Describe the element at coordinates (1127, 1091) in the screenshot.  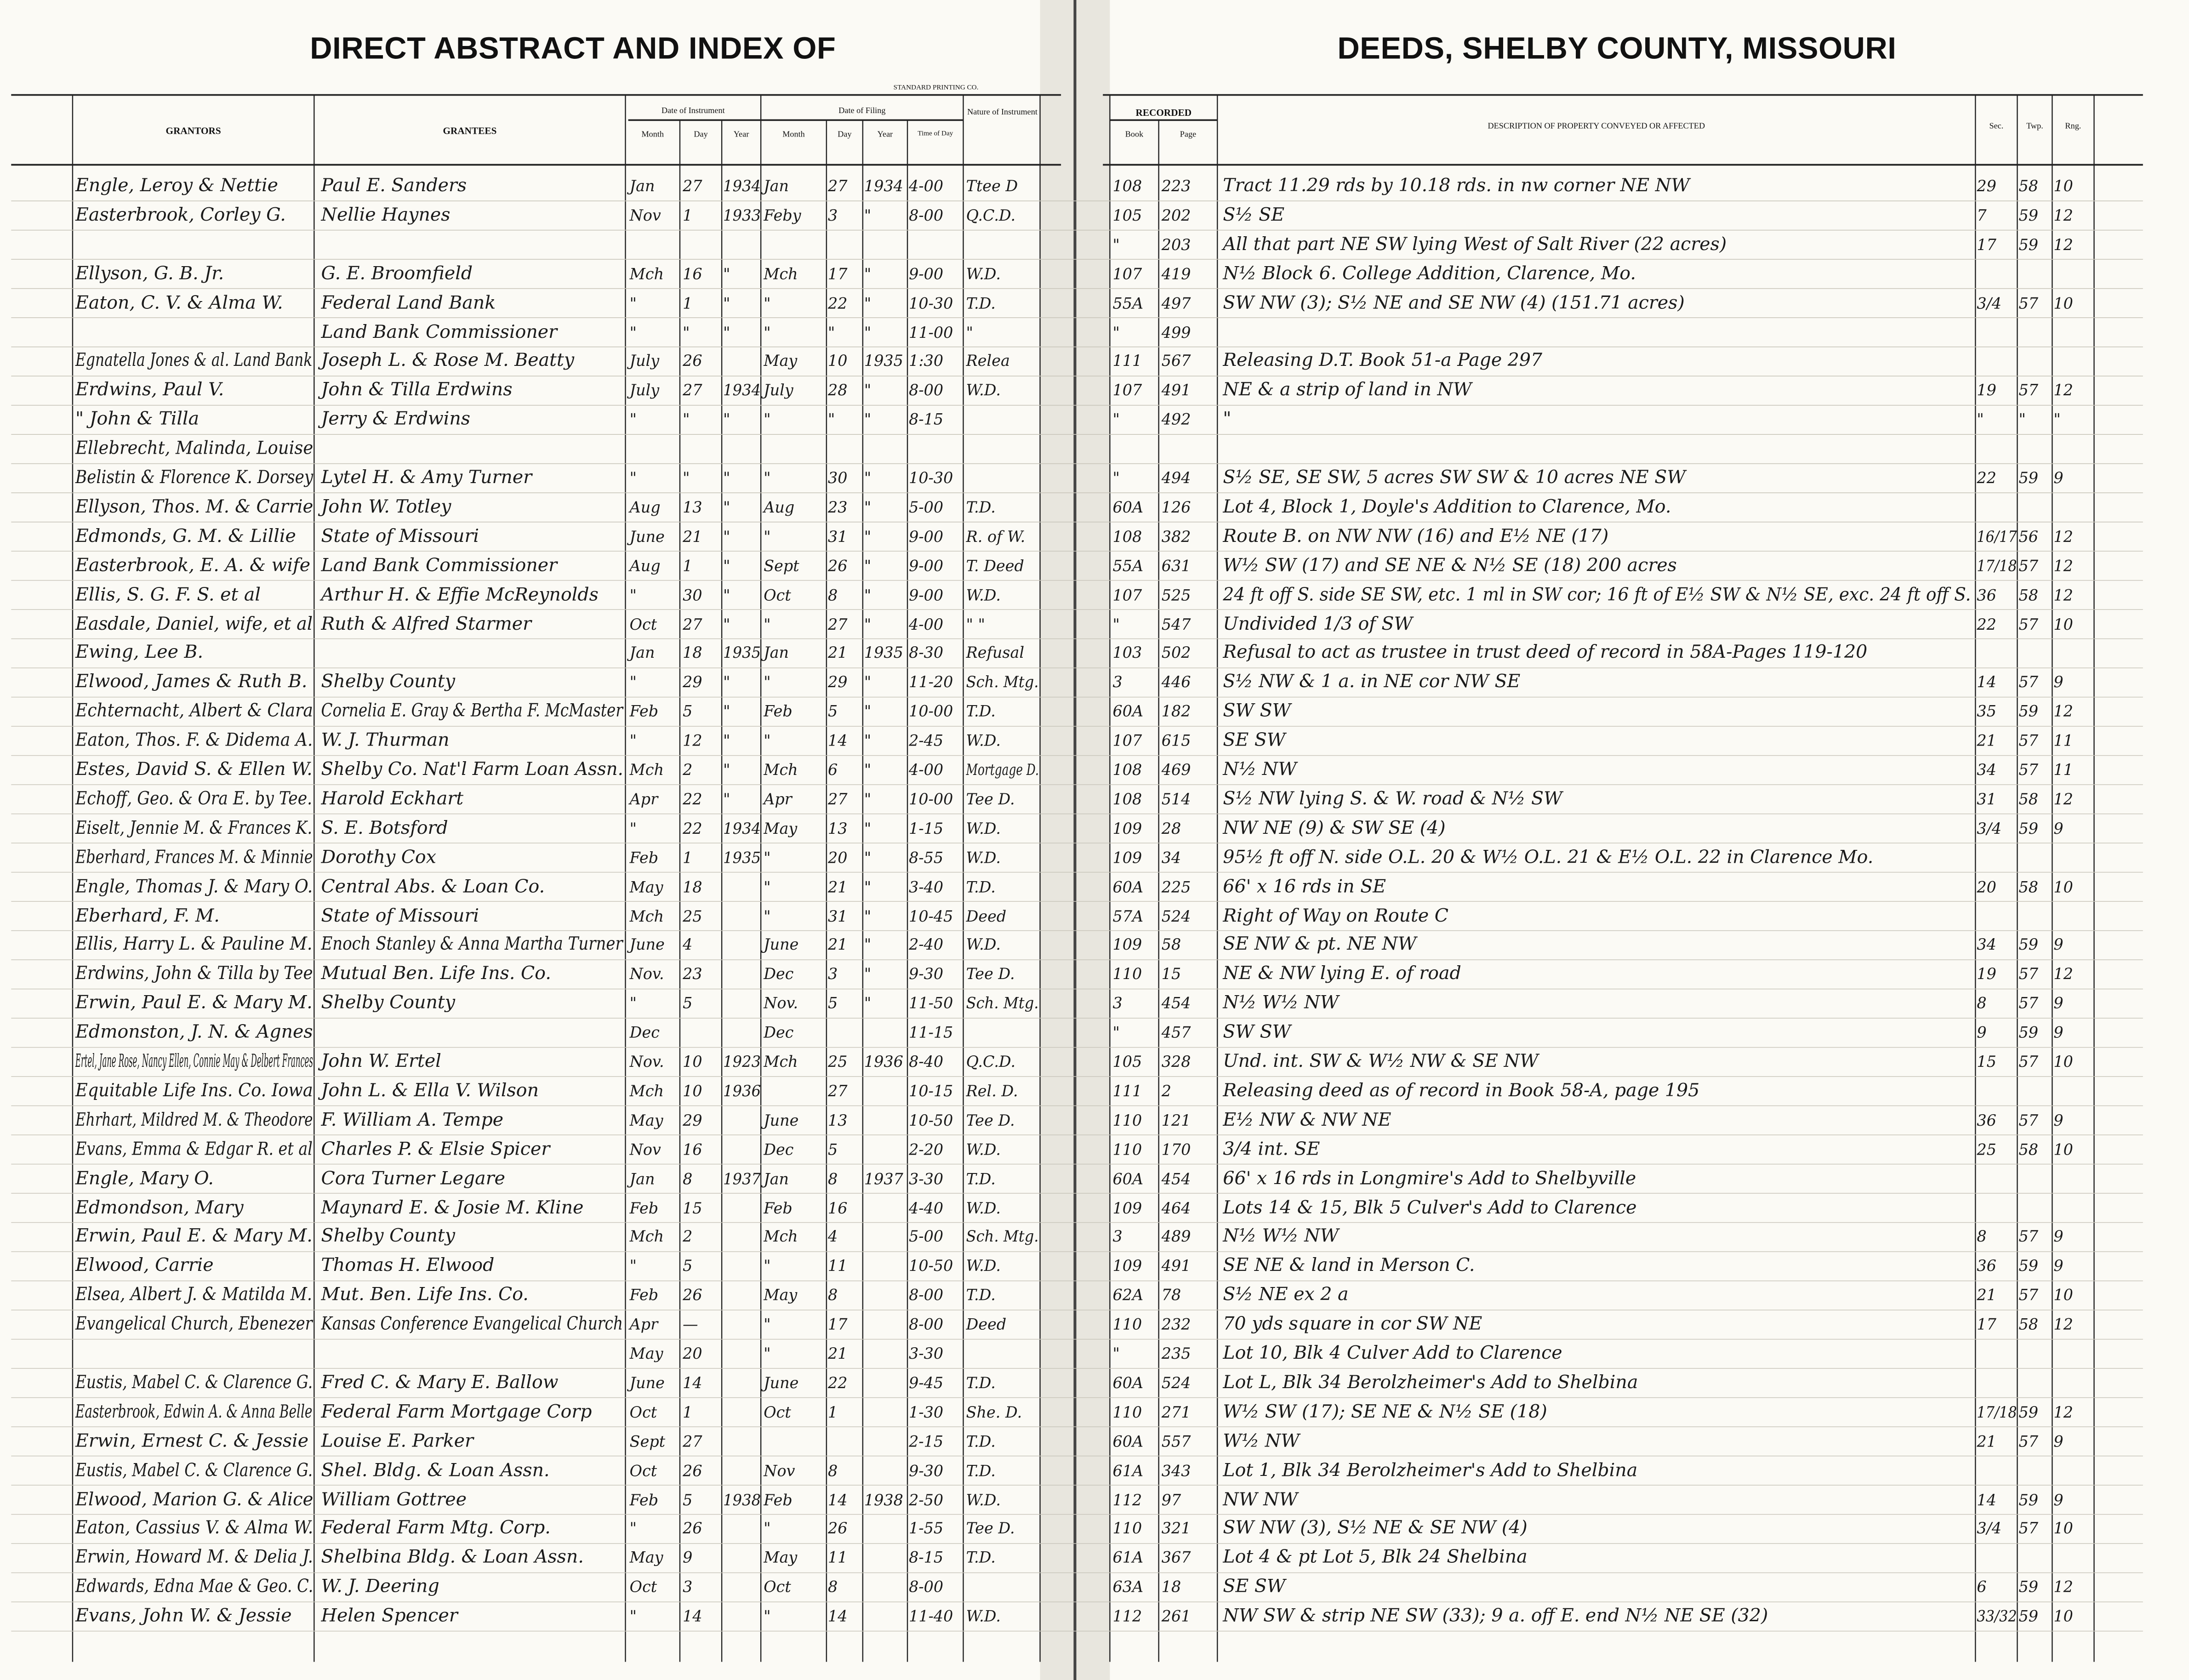
I see `ledger-cell: 111` at that location.